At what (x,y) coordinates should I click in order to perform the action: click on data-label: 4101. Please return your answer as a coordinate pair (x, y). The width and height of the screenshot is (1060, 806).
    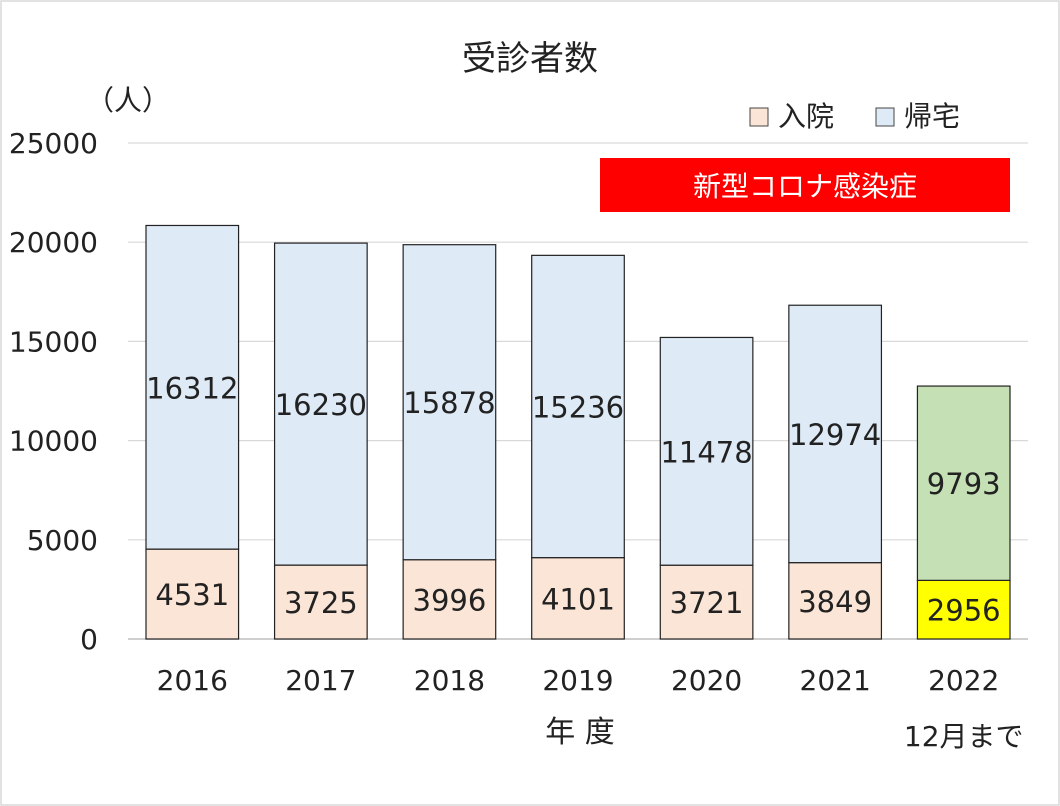
    Looking at the image, I should click on (578, 599).